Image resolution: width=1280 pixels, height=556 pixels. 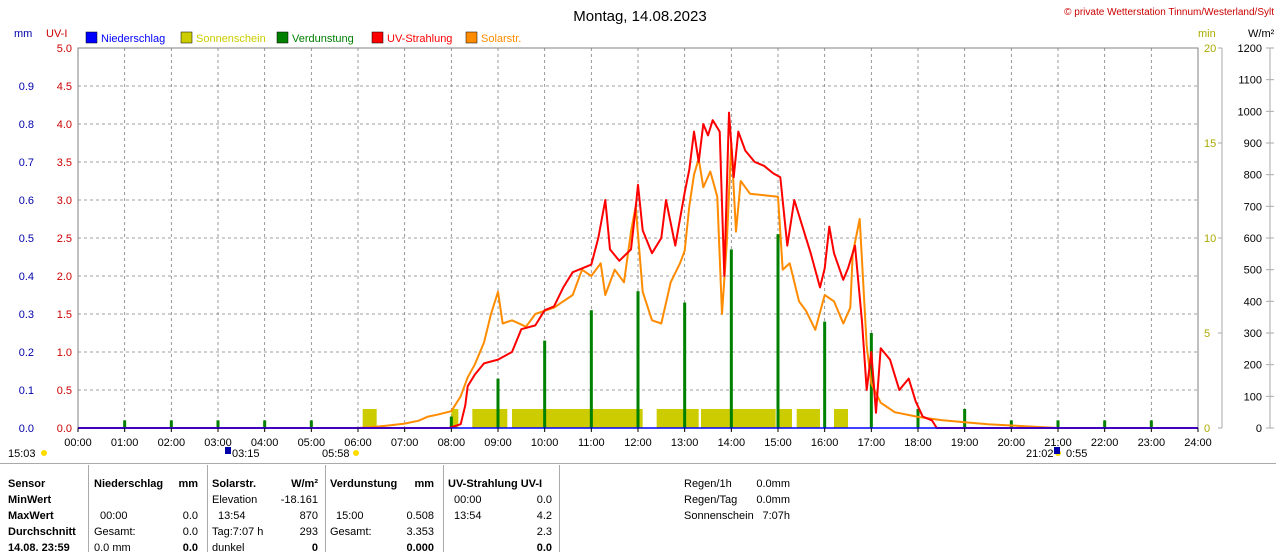 What do you see at coordinates (172, 443) in the screenshot?
I see `x-tick-label: 02:00` at bounding box center [172, 443].